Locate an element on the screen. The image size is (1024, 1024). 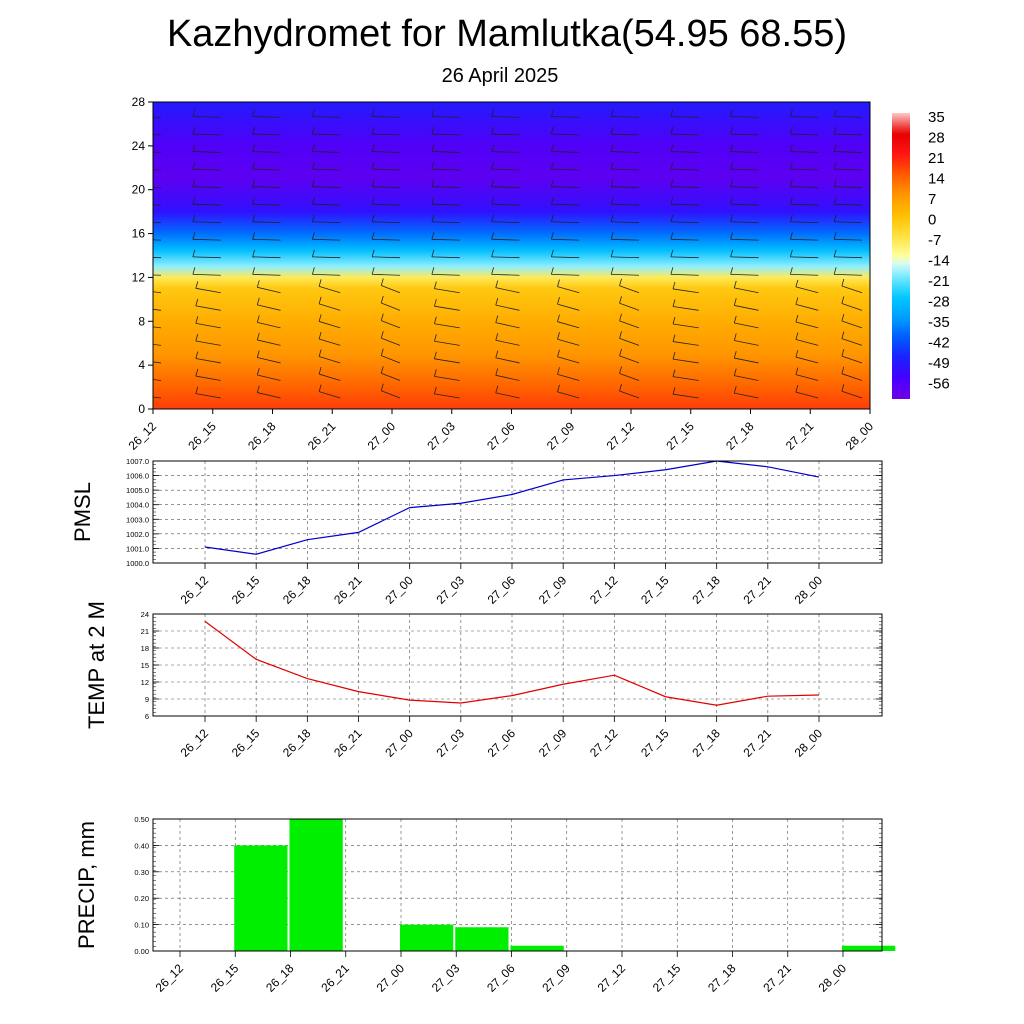
y-tick-label: 0.50 is located at coordinates (141, 819).